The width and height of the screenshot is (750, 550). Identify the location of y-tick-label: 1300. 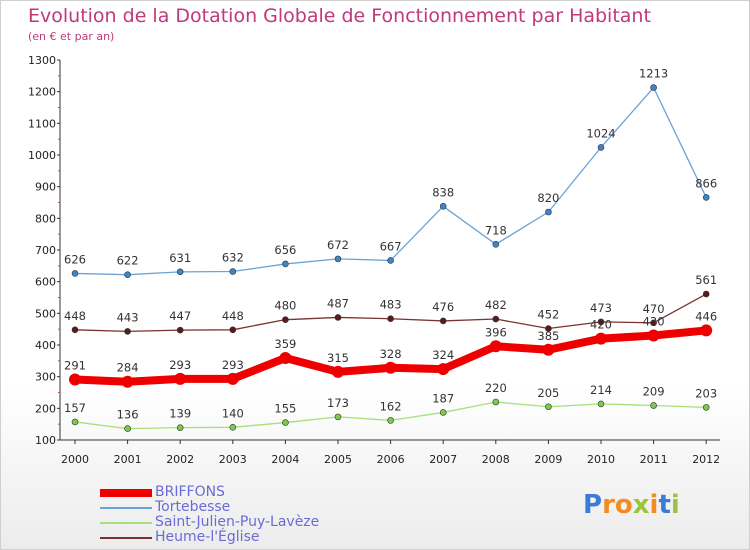
(42, 60).